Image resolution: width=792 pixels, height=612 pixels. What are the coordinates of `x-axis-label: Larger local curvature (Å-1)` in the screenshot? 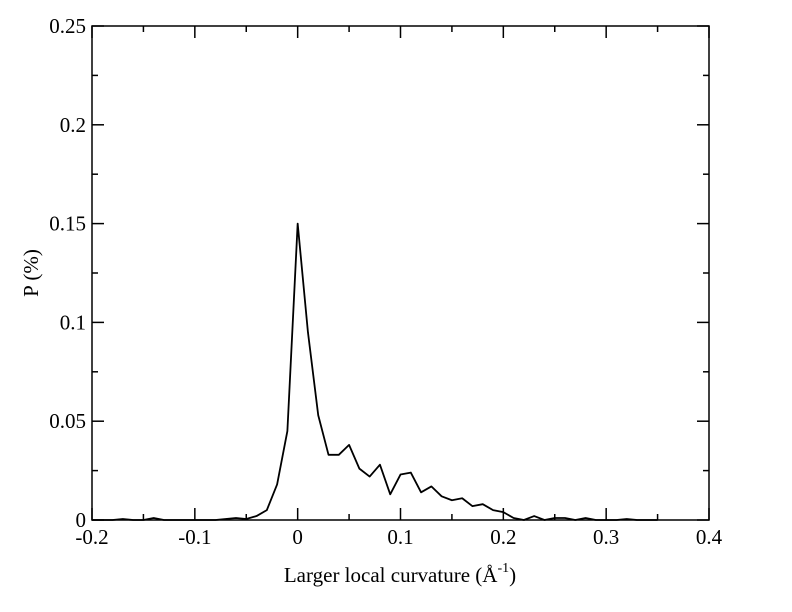 It's located at (400, 574).